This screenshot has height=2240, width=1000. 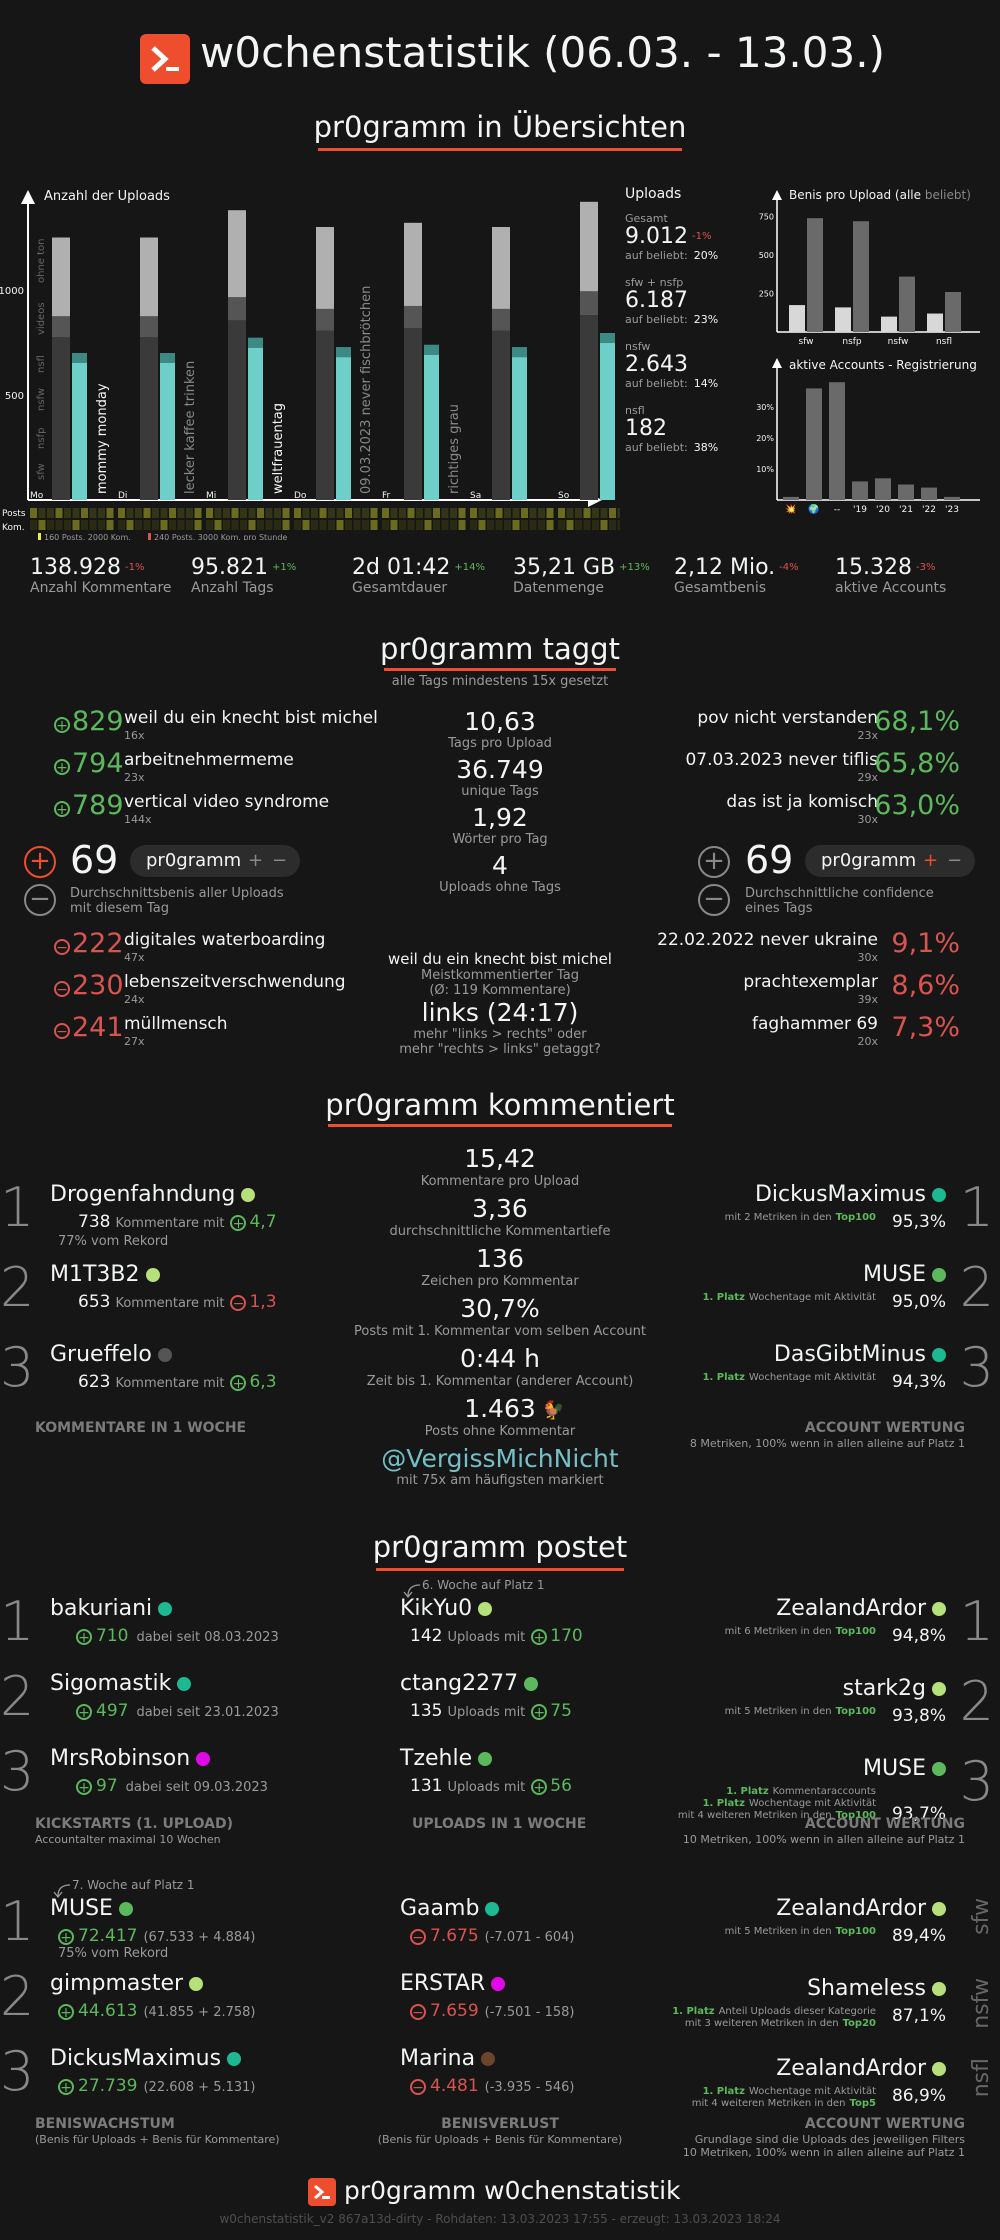 What do you see at coordinates (17, 1696) in the screenshot?
I see `rank-number: 2` at bounding box center [17, 1696].